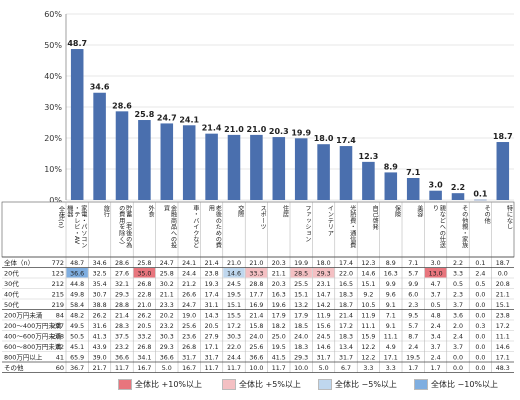 This screenshot has width=520, height=400. What do you see at coordinates (234, 326) in the screenshot?
I see `table-cell: 17.2` at bounding box center [234, 326].